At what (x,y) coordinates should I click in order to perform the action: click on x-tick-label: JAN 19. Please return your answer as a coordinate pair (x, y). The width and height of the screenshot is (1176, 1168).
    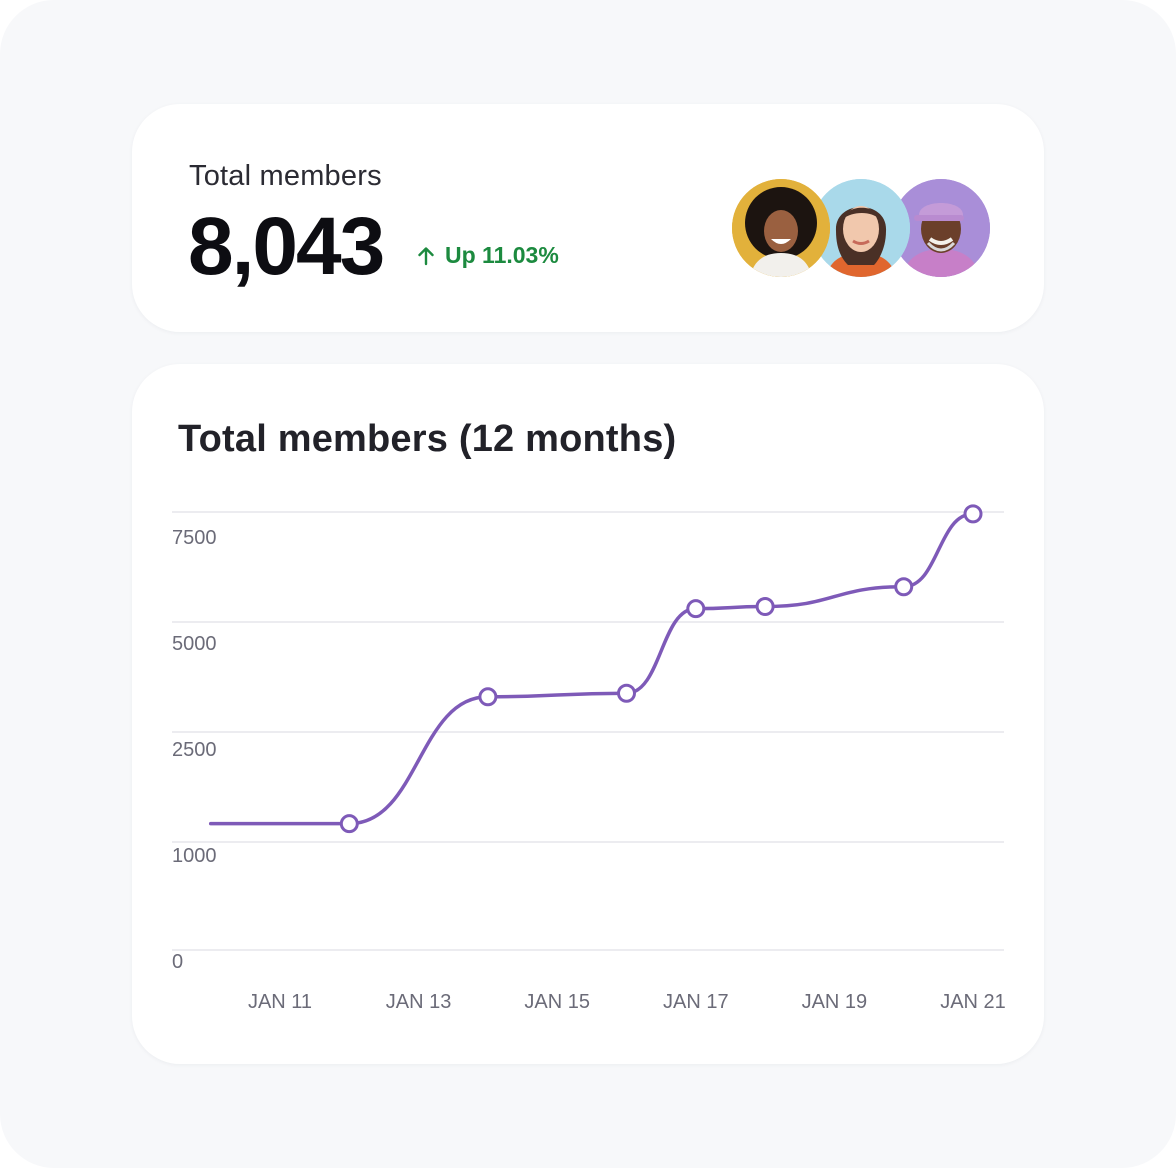
    Looking at the image, I should click on (835, 1002).